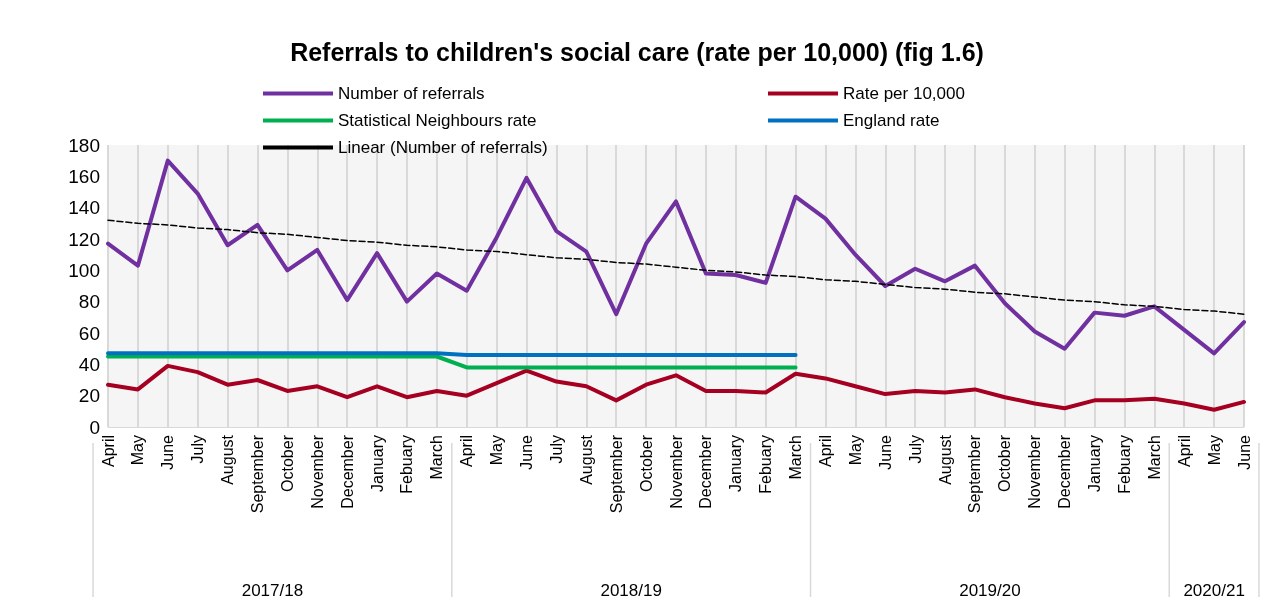 The width and height of the screenshot is (1274, 605). I want to click on chart-title: Referrals to children's social care (rate per 10,000) (fig 1.6), so click(637, 51).